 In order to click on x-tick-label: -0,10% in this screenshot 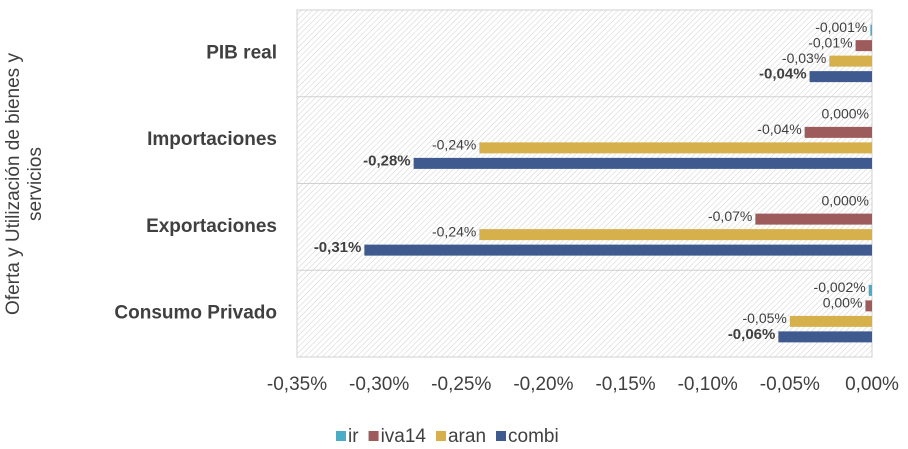, I will do `click(708, 384)`.